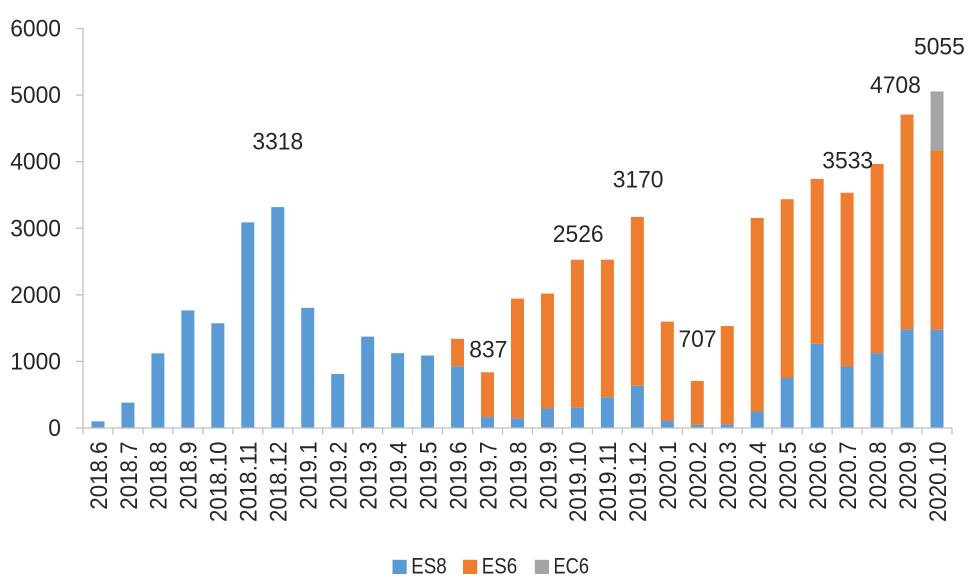 This screenshot has width=971, height=587. What do you see at coordinates (129, 476) in the screenshot?
I see `svg-text: 2018.7` at bounding box center [129, 476].